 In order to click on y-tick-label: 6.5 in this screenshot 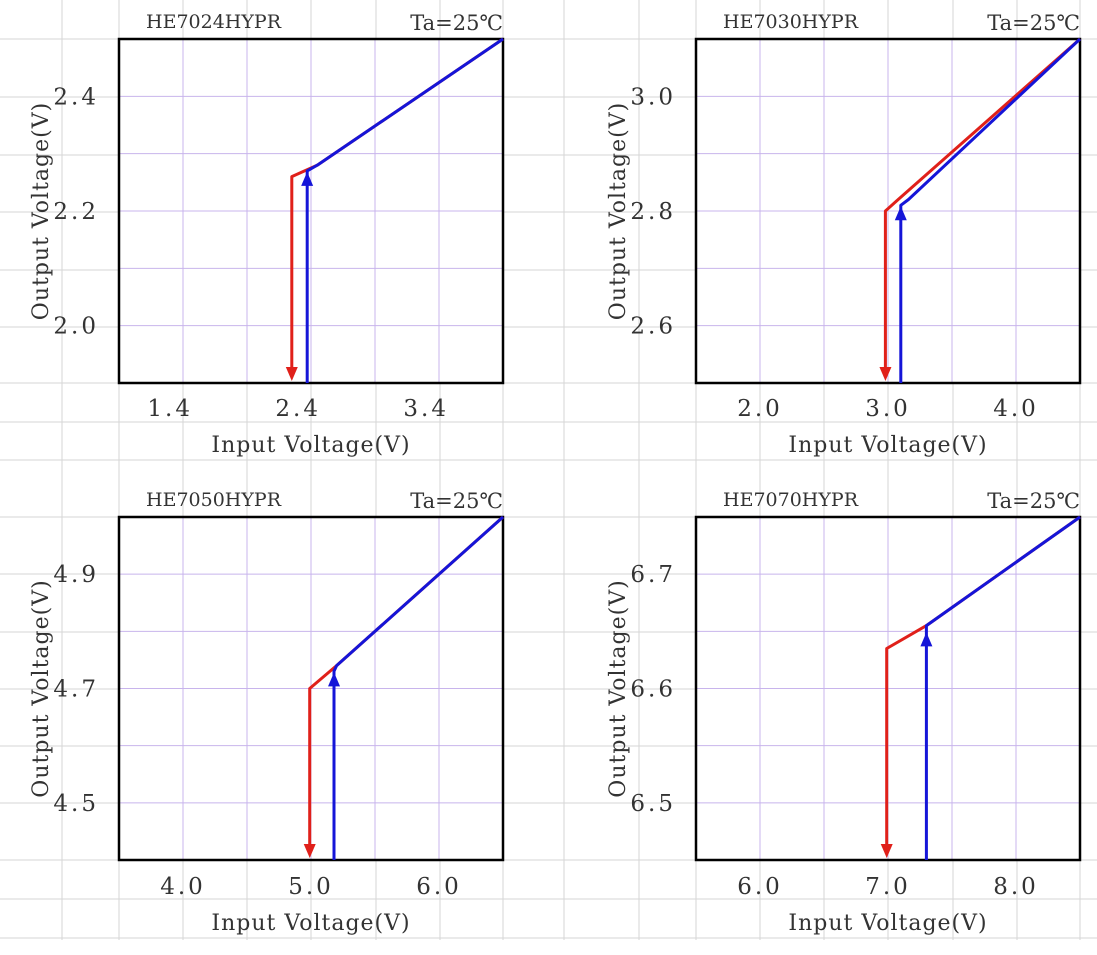, I will do `click(653, 804)`.